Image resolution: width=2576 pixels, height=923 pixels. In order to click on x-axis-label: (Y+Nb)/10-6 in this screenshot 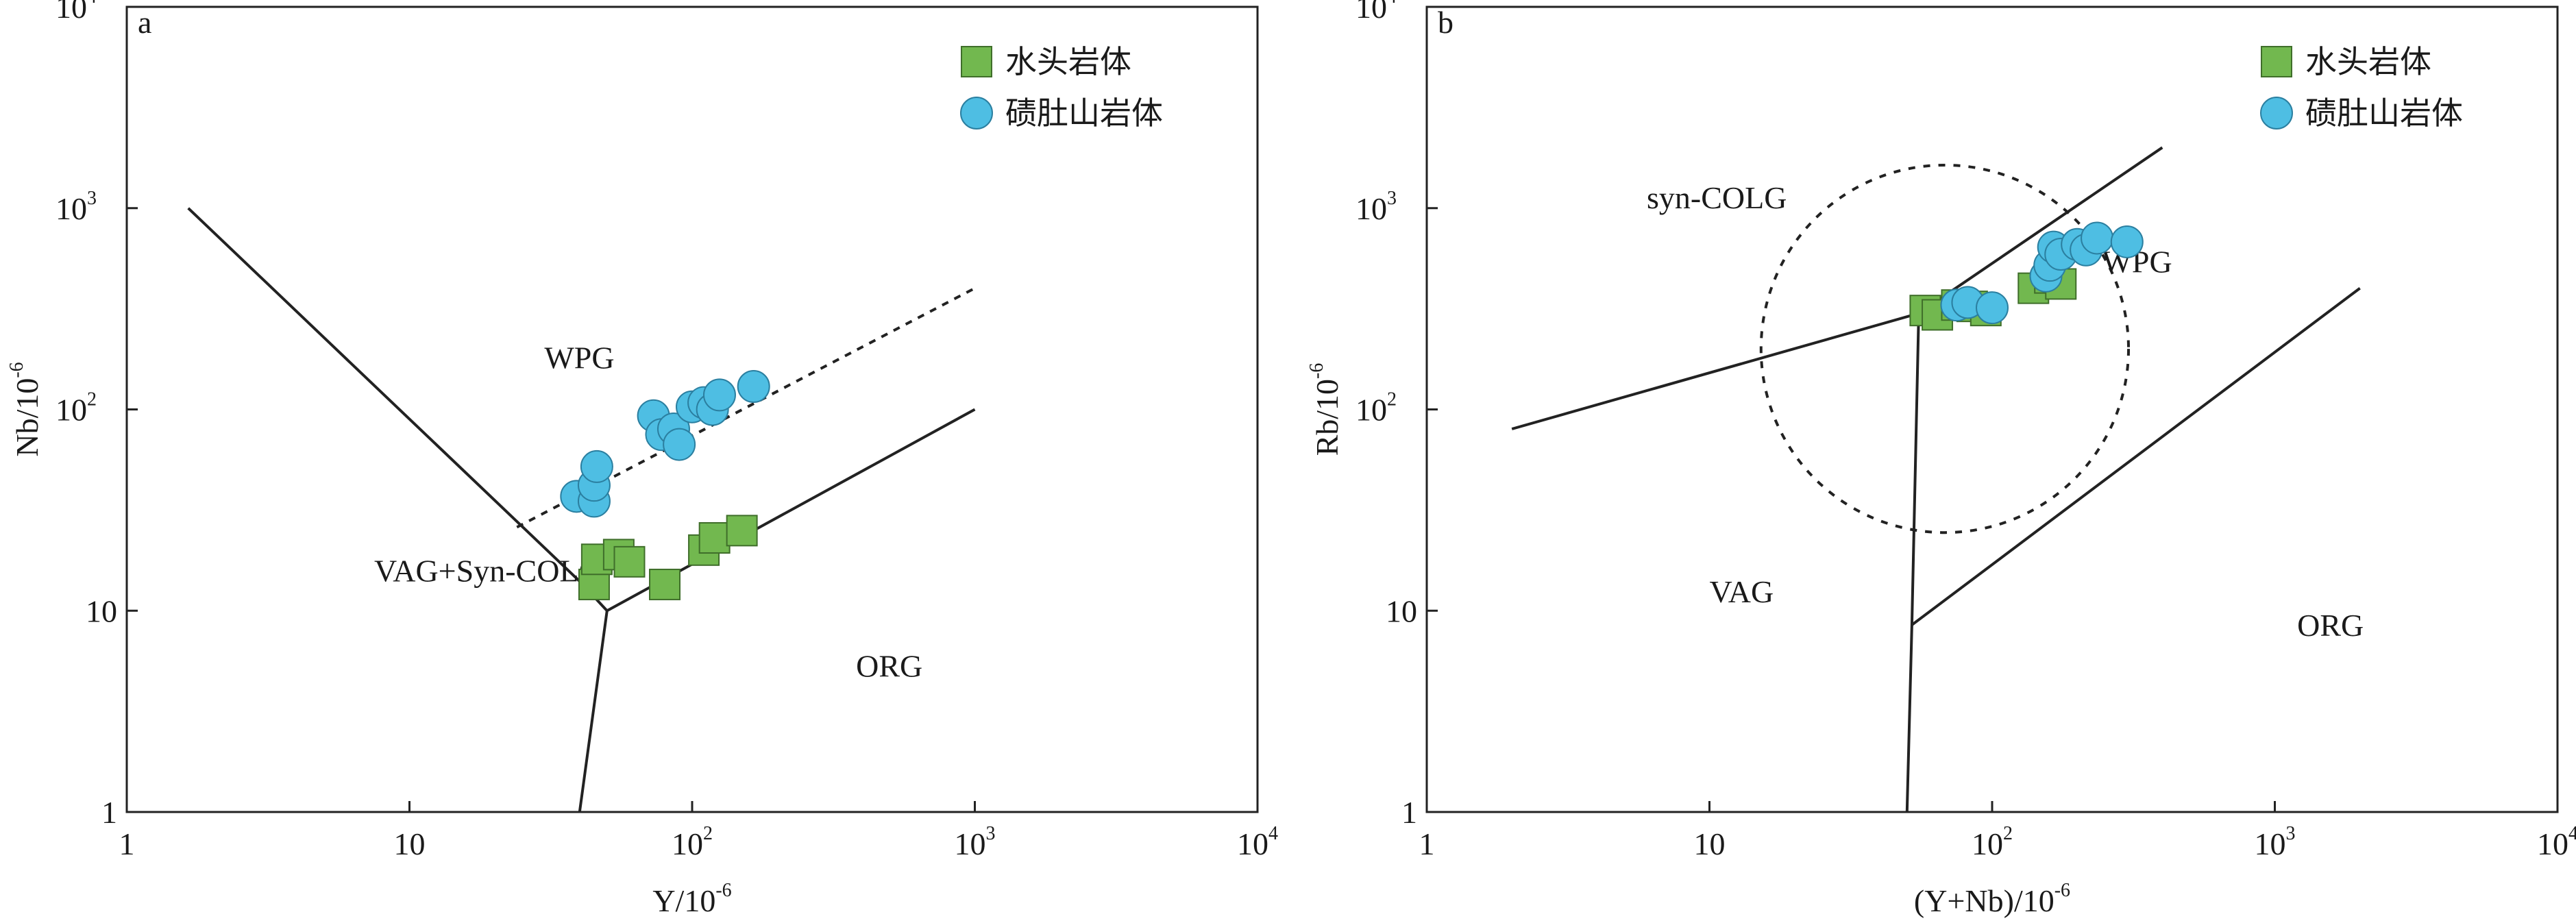, I will do `click(1992, 899)`.